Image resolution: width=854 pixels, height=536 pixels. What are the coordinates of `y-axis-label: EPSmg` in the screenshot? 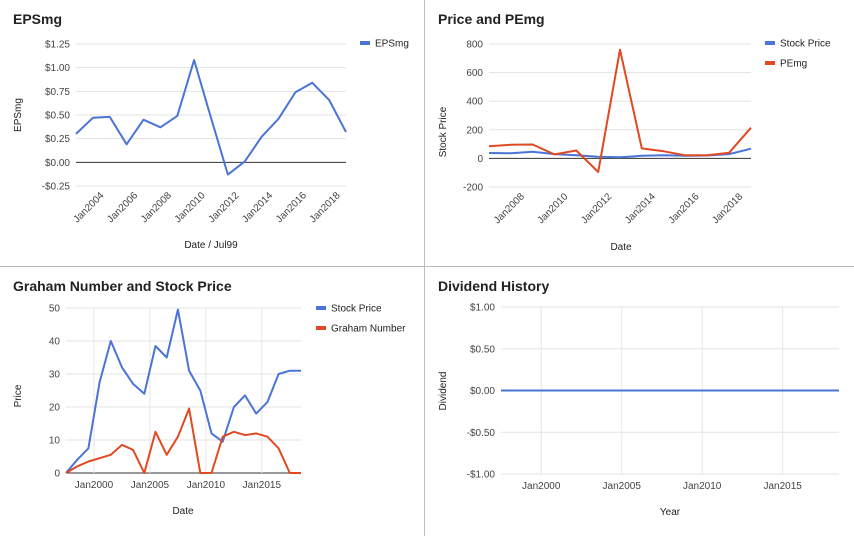 It's located at (18, 115).